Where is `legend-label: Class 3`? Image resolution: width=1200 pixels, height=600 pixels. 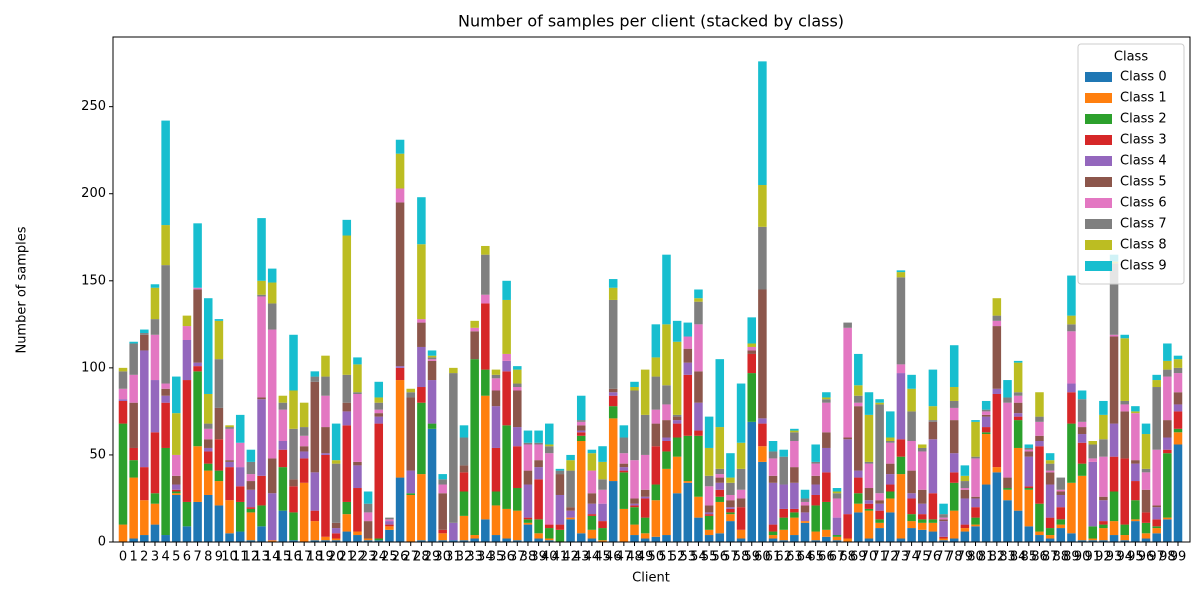
legend-label: Class 3 is located at coordinates (1143, 140).